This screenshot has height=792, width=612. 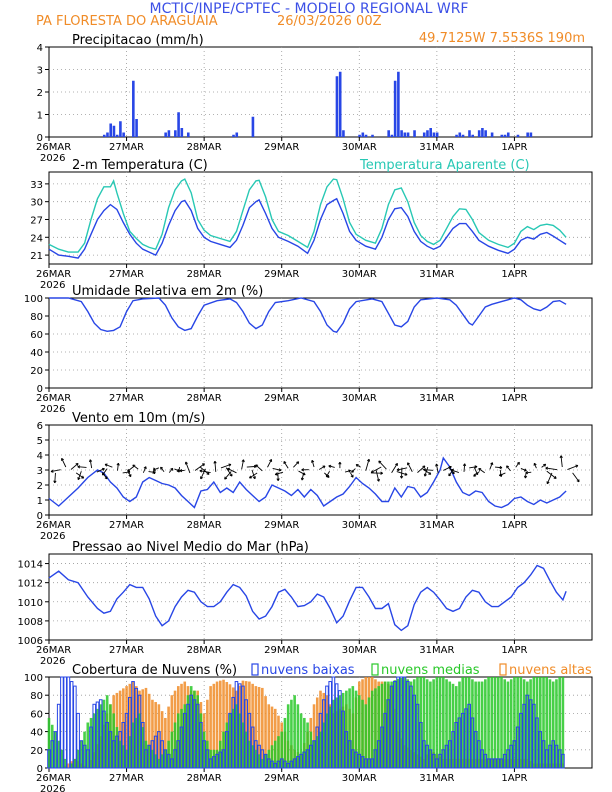 I want to click on y-tick-label: 20, so click(x=36, y=751).